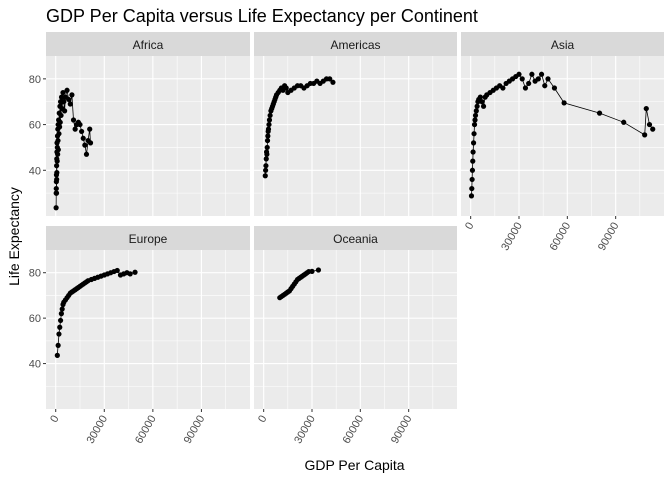 The height and width of the screenshot is (480, 672). What do you see at coordinates (14, 236) in the screenshot?
I see `y-axis-title: Life Expectancy` at bounding box center [14, 236].